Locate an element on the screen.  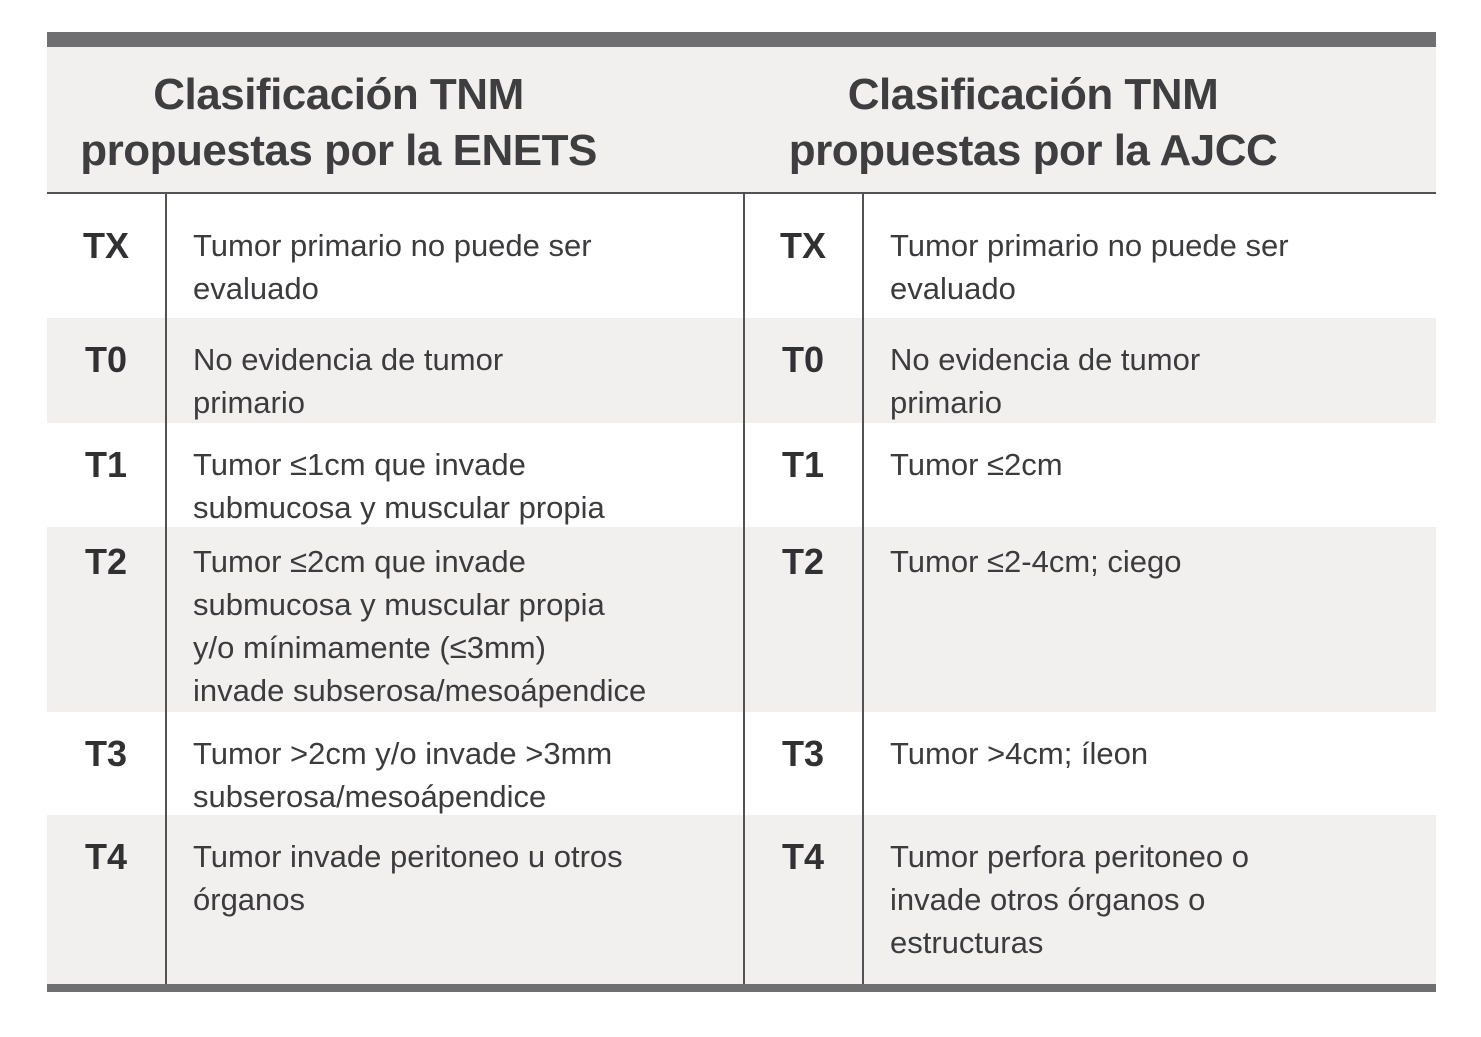
enets-row-tx-label: TX is located at coordinates (105, 245).